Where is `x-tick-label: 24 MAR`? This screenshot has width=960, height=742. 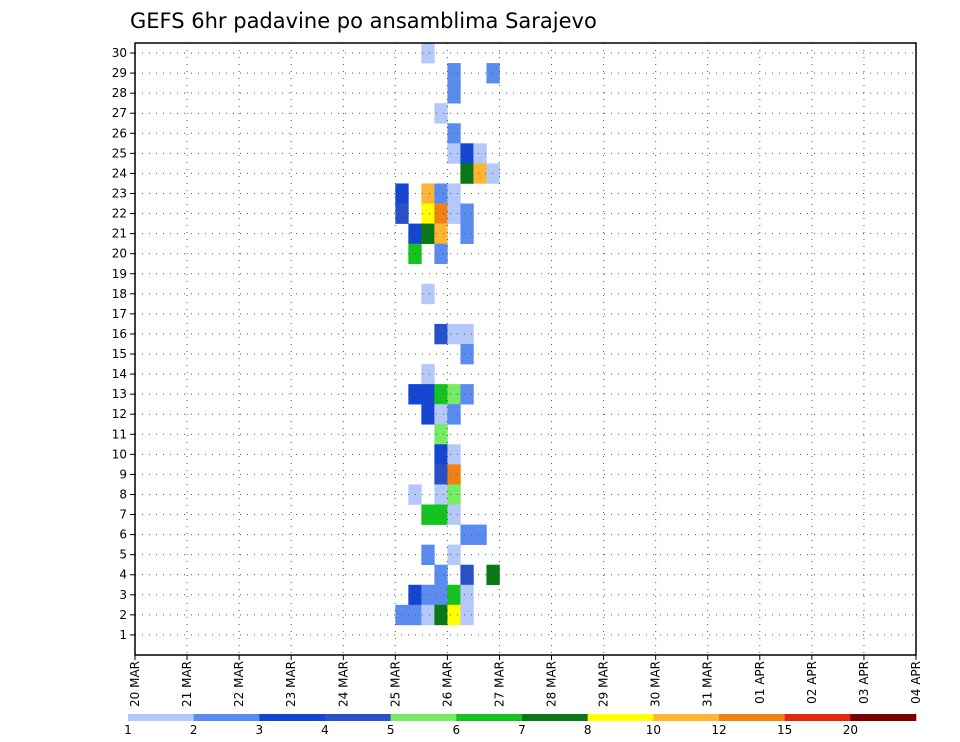 x-tick-label: 24 MAR is located at coordinates (343, 684).